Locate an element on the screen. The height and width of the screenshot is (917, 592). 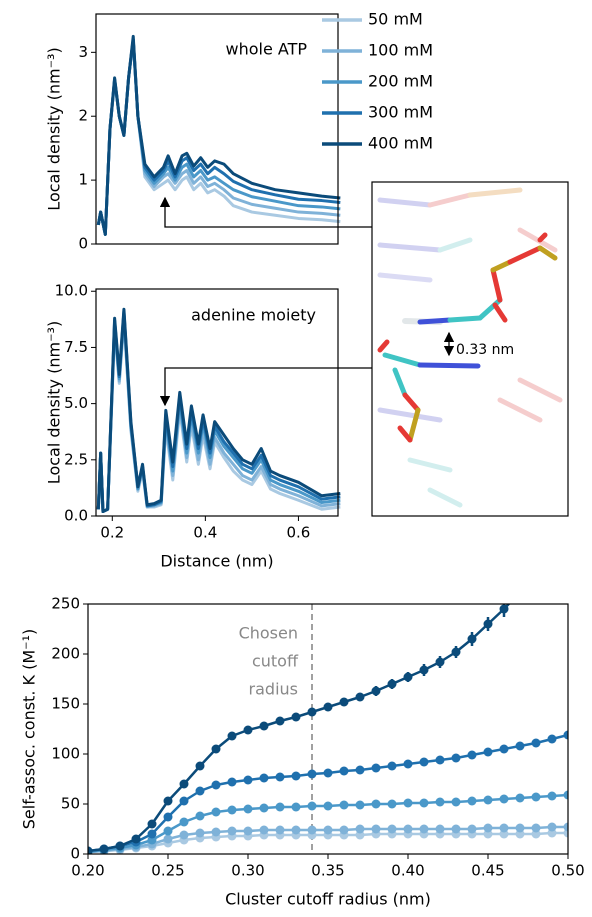
distance-annotation: 0.33 nm is located at coordinates (485, 350).